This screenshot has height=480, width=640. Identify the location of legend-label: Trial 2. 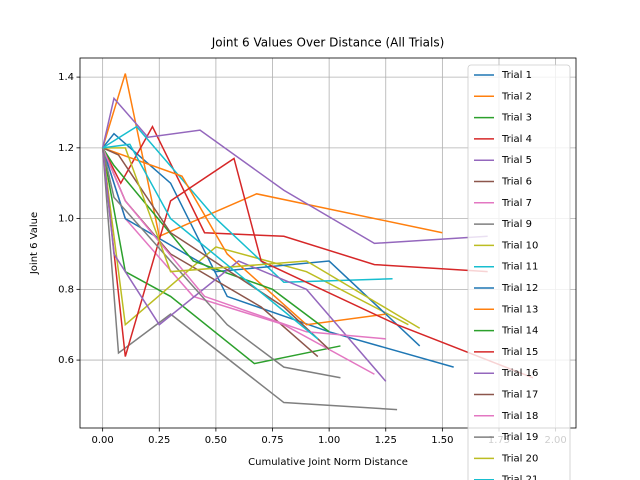
(516, 96).